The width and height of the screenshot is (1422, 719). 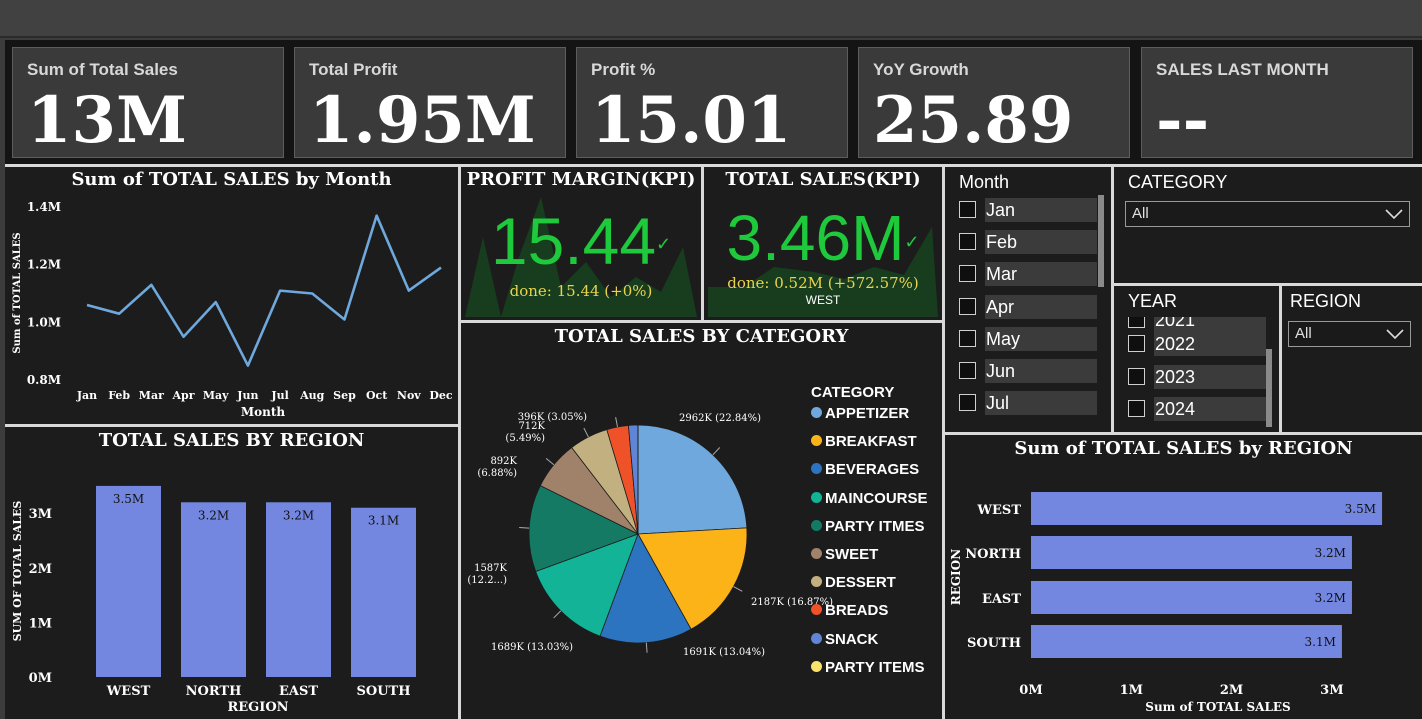 What do you see at coordinates (1352, 359) in the screenshot?
I see `region-slicer: REGION All` at bounding box center [1352, 359].